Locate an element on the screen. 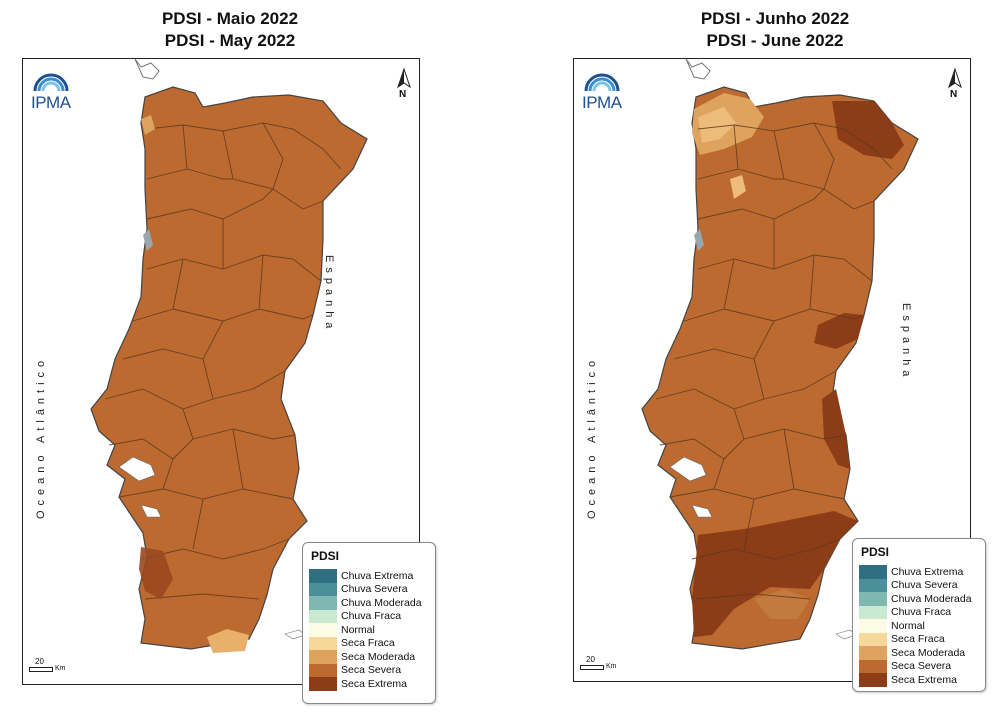  map-title: PDSI - Junho 2022 PDSI - June 2022 is located at coordinates (775, 30).